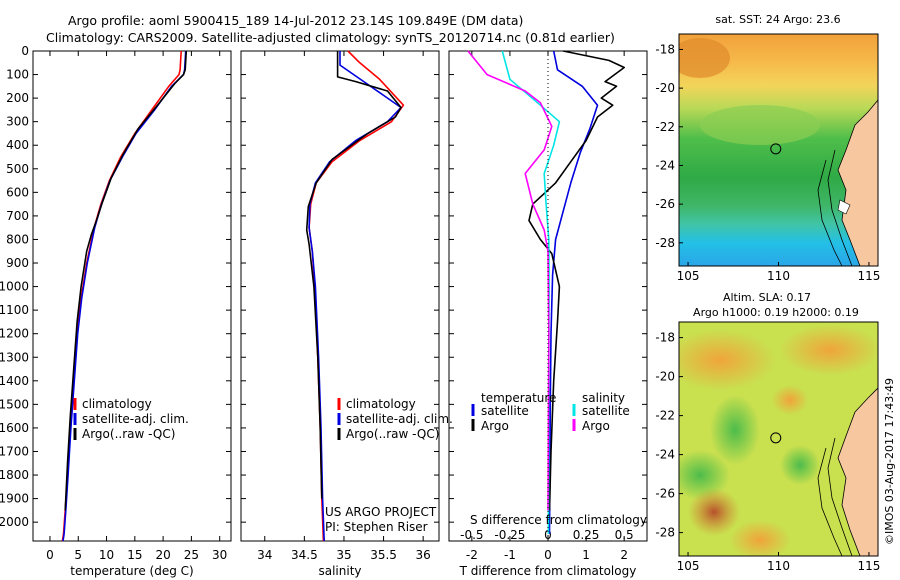 Image resolution: width=900 pixels, height=580 pixels. What do you see at coordinates (423, 555) in the screenshot?
I see `x-tick-label: 36` at bounding box center [423, 555].